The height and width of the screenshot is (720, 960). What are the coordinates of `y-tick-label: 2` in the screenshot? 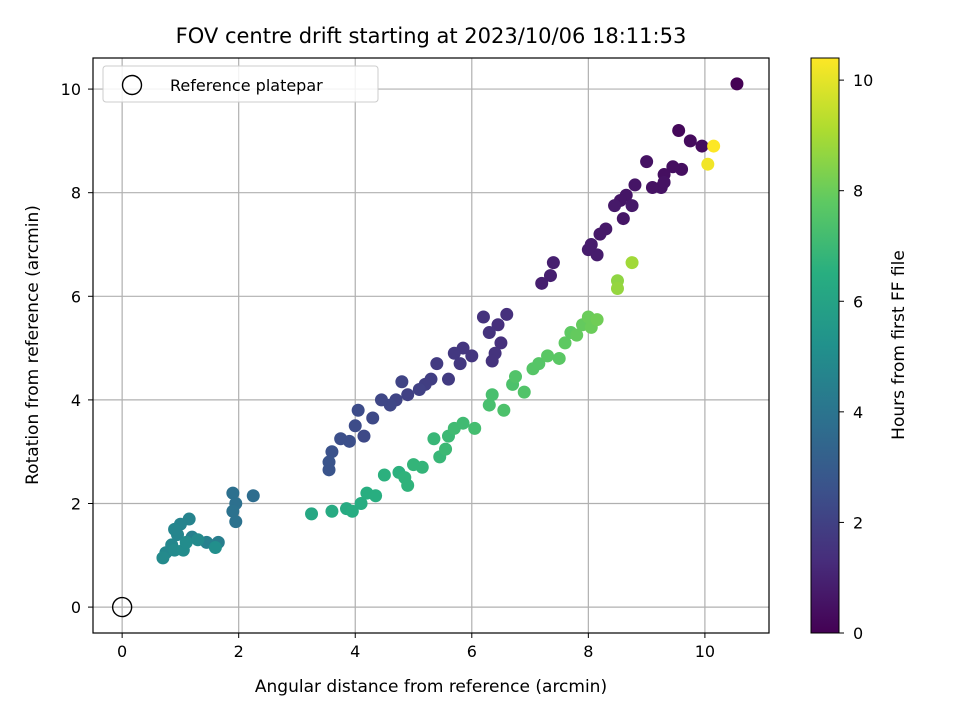 It's located at (76, 503).